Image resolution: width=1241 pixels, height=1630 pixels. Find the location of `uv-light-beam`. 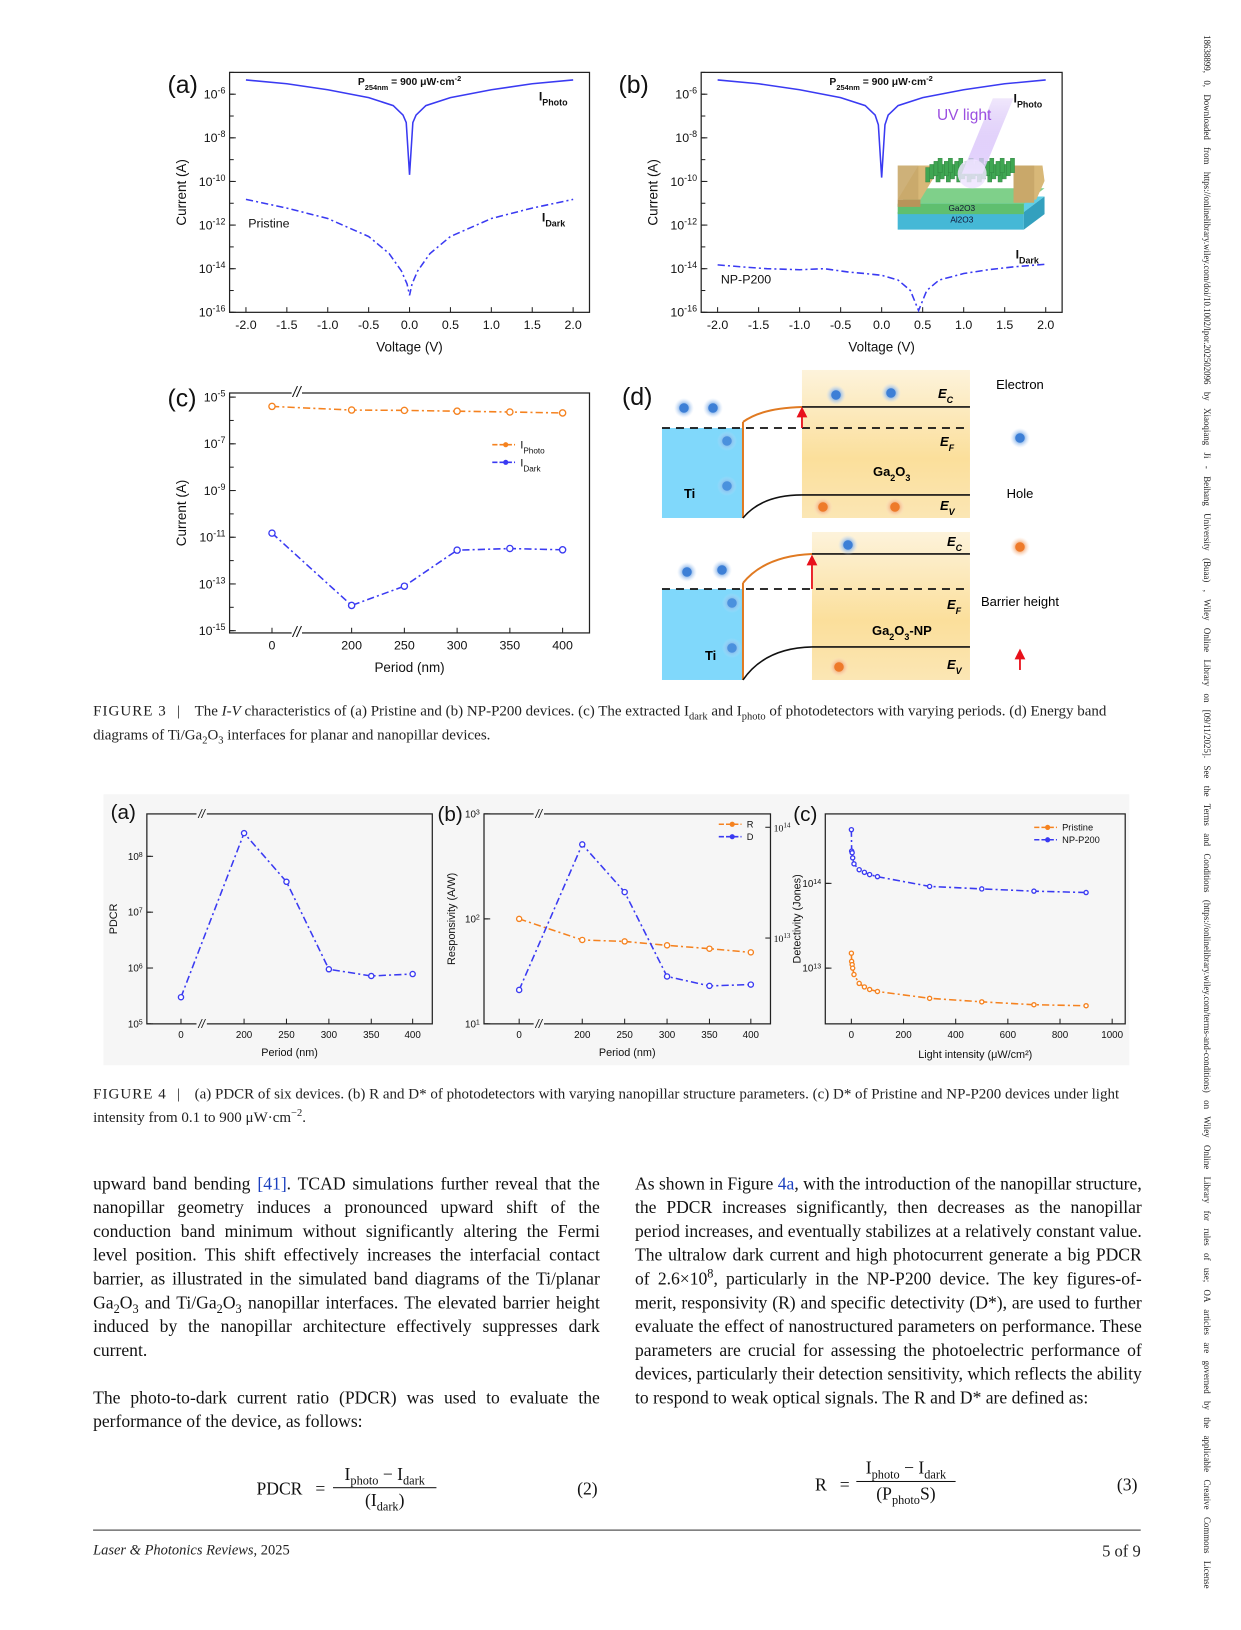

uv-light-beam is located at coordinates (987, 136).